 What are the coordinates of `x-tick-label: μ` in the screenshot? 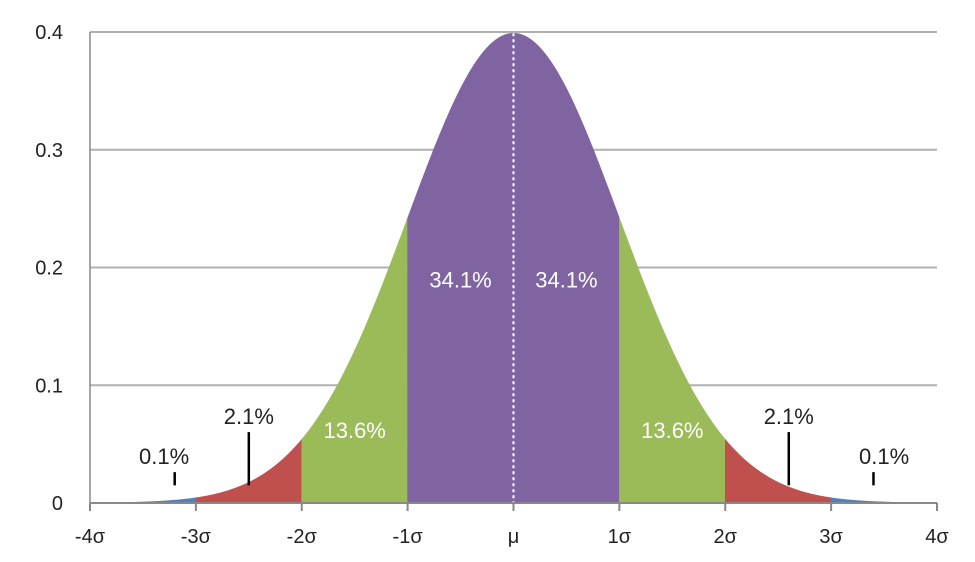 It's located at (514, 537).